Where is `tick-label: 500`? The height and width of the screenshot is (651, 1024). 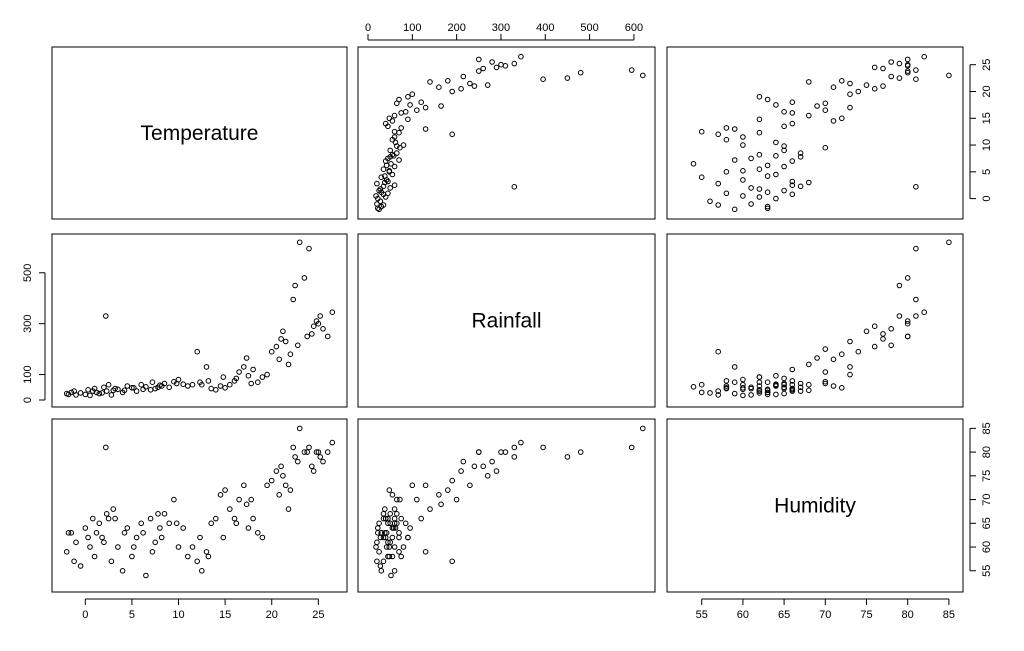 tick-label: 500 is located at coordinates (28, 273).